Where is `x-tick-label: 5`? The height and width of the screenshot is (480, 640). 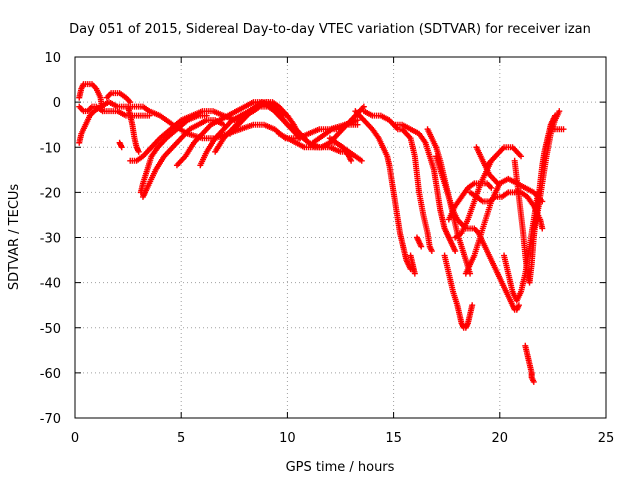 x-tick-label: 5 is located at coordinates (181, 438).